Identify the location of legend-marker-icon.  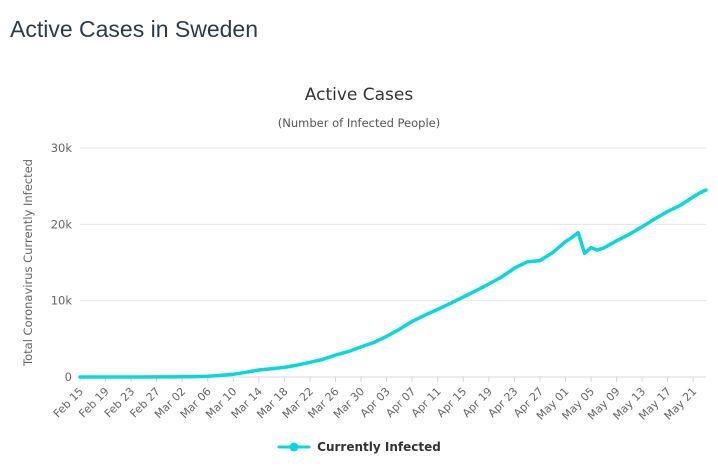
(294, 447).